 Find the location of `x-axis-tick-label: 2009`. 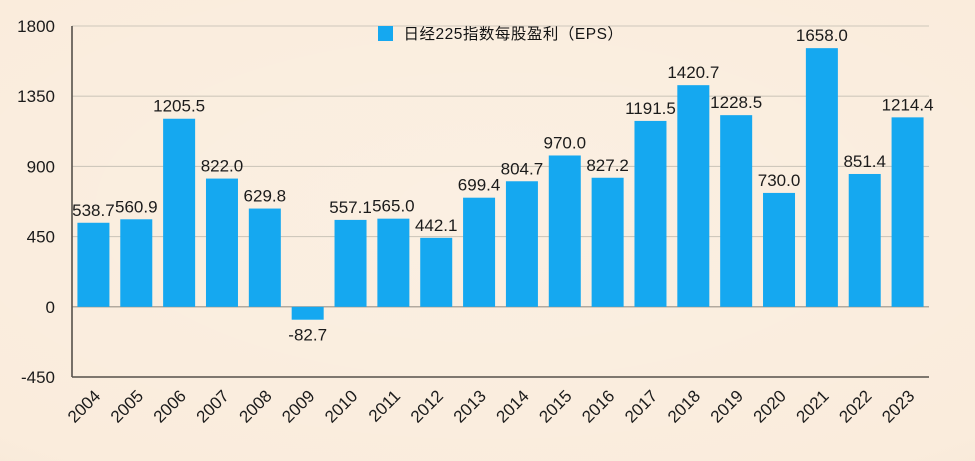

x-axis-tick-label: 2009 is located at coordinates (298, 406).